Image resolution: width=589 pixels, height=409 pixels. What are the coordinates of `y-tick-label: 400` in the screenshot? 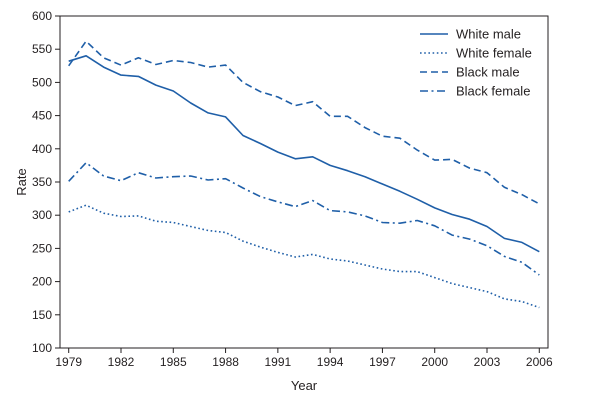 It's located at (42, 149).